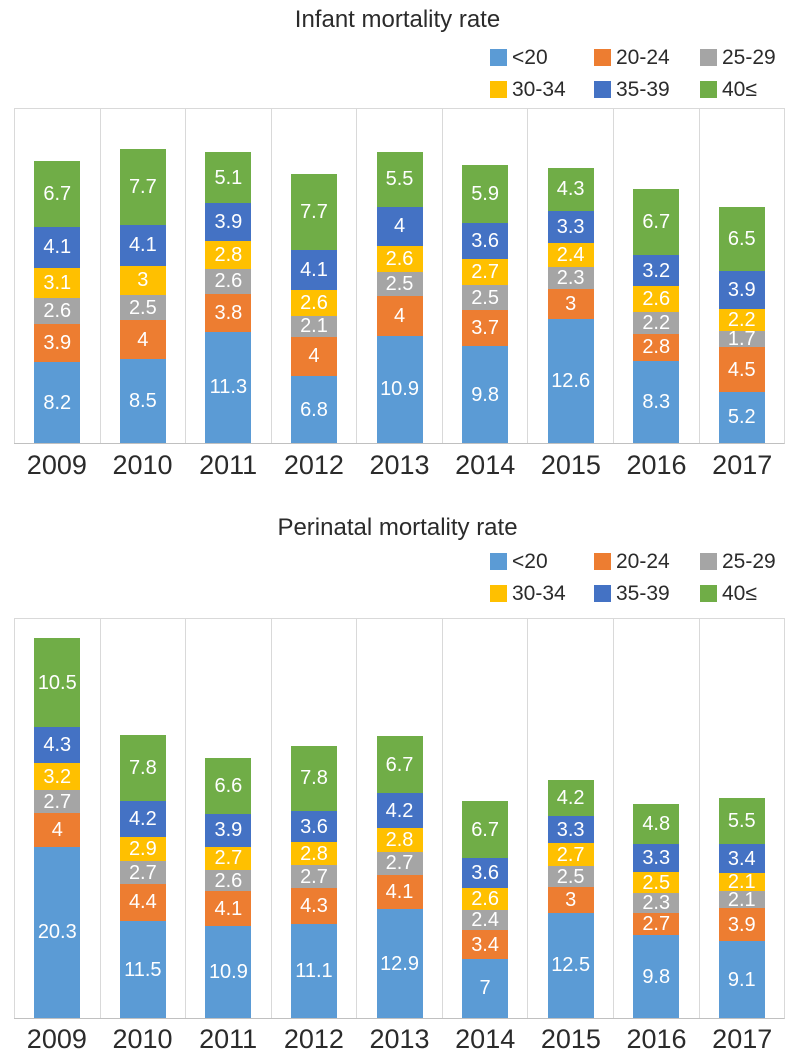 This screenshot has height=1064, width=795. I want to click on bar-segment: 3.6, so click(313, 826).